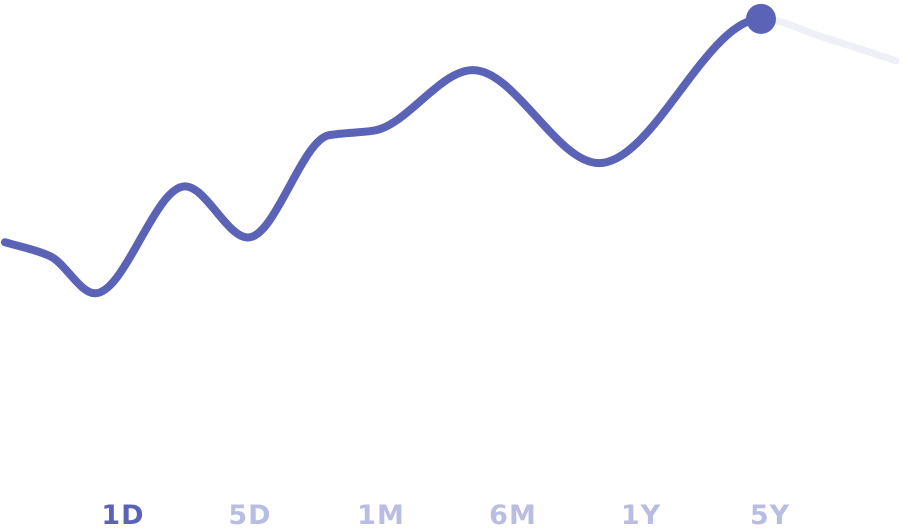 This screenshot has width=910, height=530. What do you see at coordinates (770, 515) in the screenshot?
I see `range-tab-5y: 5Y` at bounding box center [770, 515].